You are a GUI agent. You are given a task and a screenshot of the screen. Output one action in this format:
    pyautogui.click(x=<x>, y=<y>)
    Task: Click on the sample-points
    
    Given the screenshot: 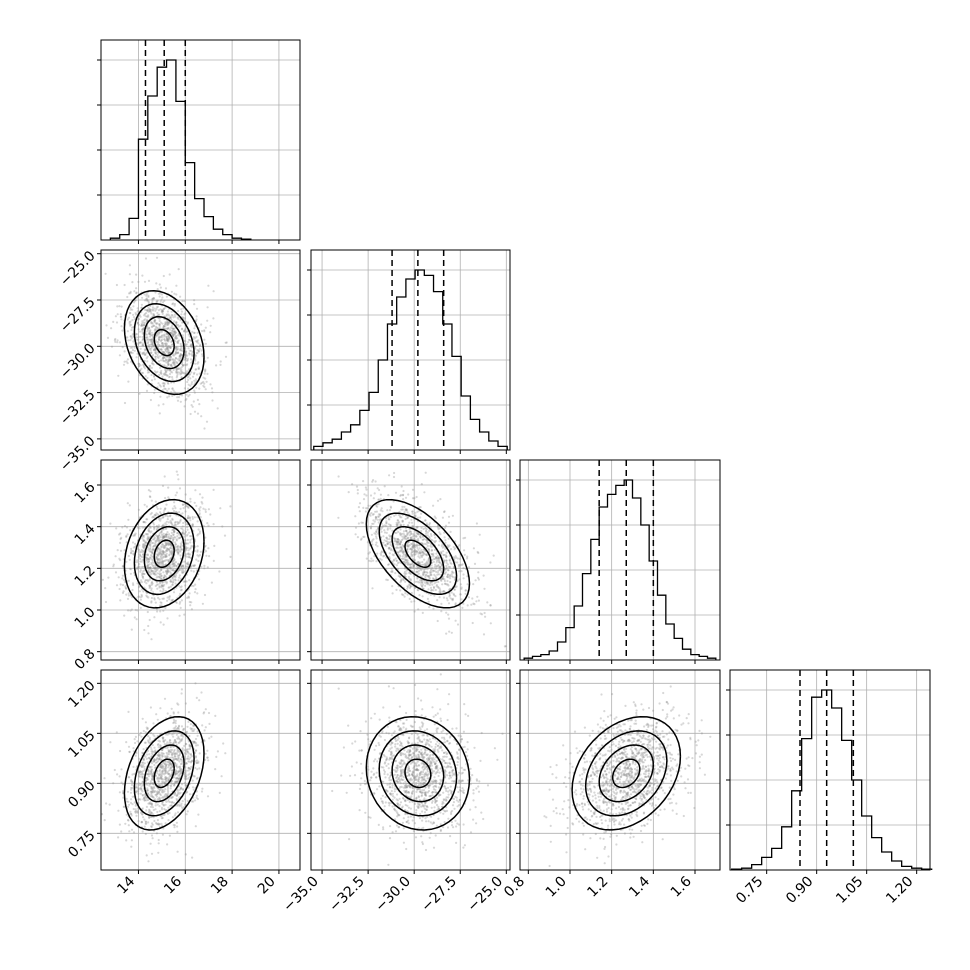 What is the action you would take?
    pyautogui.click(x=163, y=772)
    